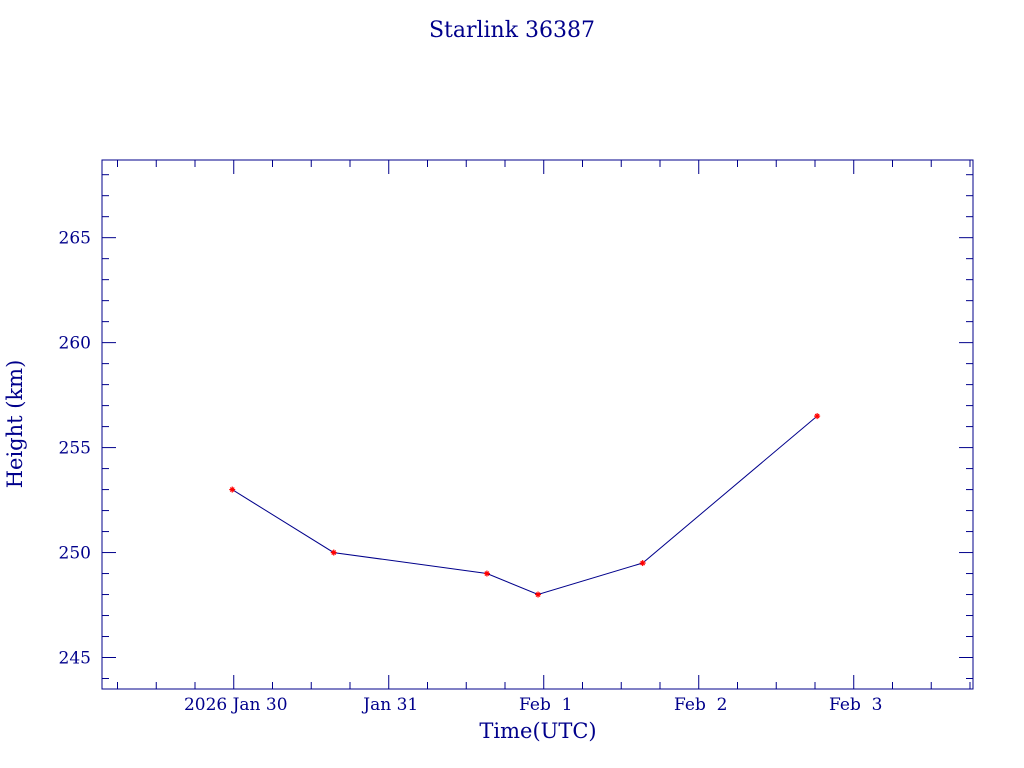  I want to click on y-tick-label: 260, so click(75, 344).